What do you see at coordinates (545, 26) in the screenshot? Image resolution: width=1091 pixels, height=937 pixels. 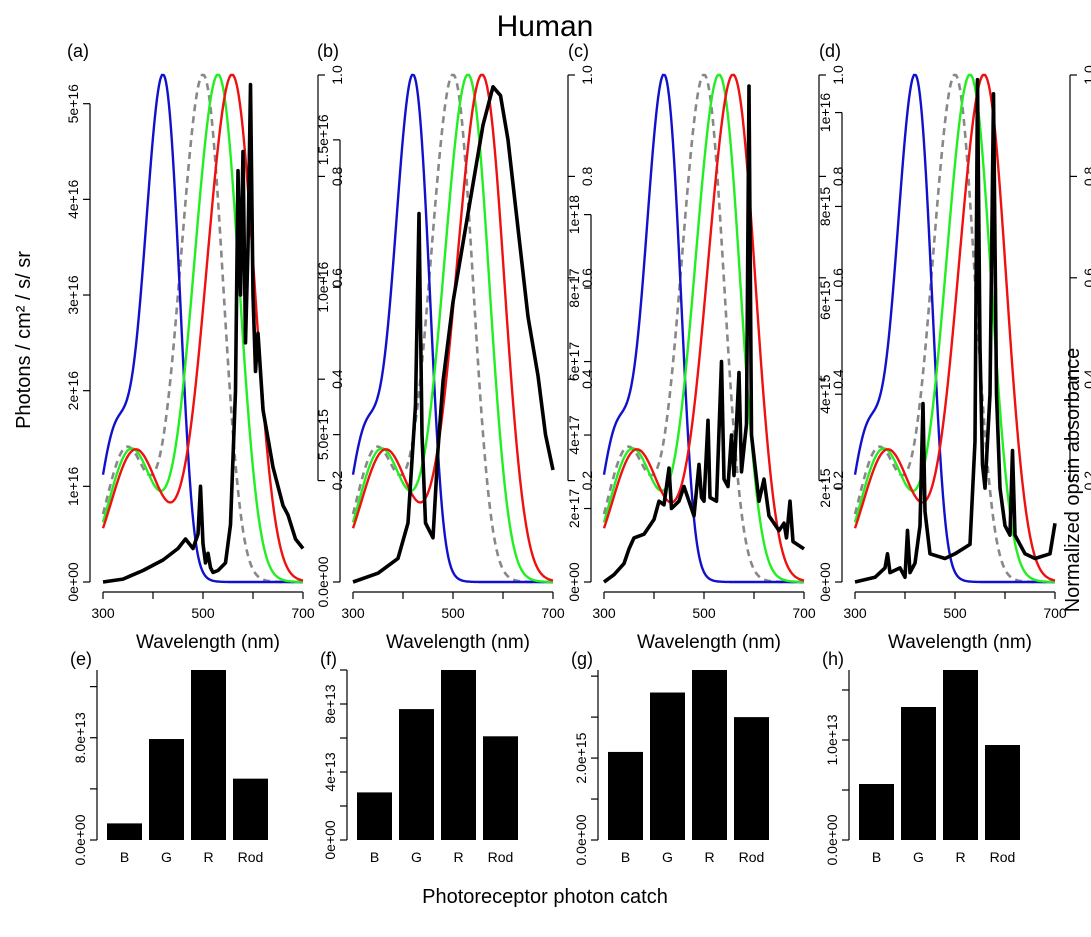 I see `figure-title: Human` at bounding box center [545, 26].